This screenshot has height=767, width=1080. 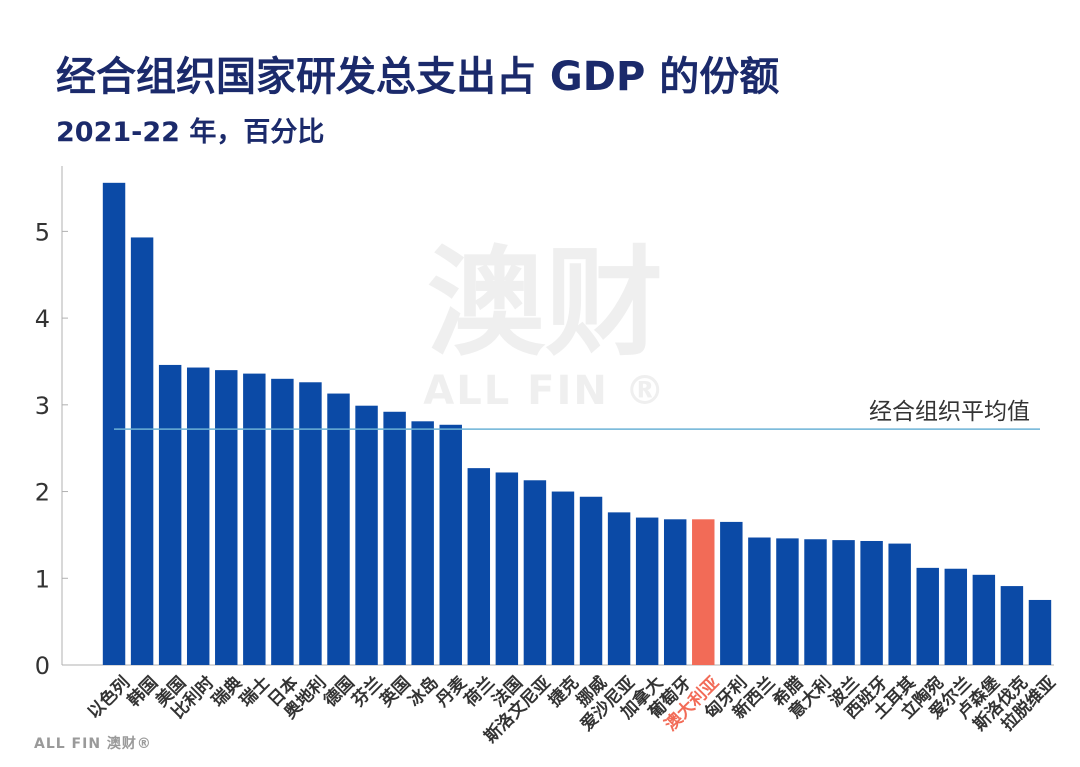 What do you see at coordinates (93, 744) in the screenshot?
I see `footer-logo: ALL FIN 澳财®` at bounding box center [93, 744].